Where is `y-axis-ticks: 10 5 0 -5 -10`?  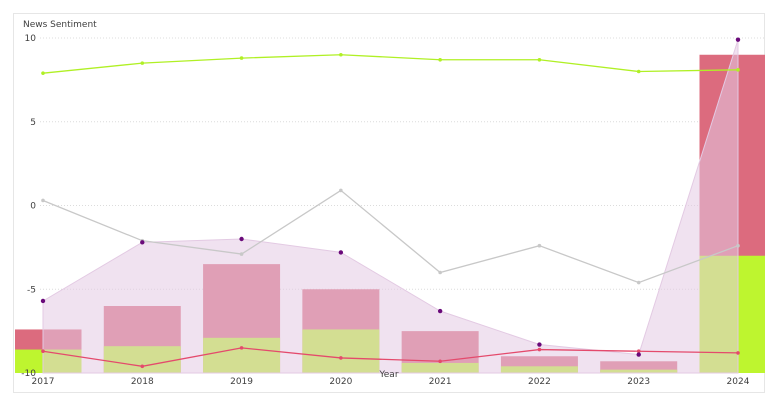 y-axis-ticks: 10 5 0 -5 -10 is located at coordinates (28, 206).